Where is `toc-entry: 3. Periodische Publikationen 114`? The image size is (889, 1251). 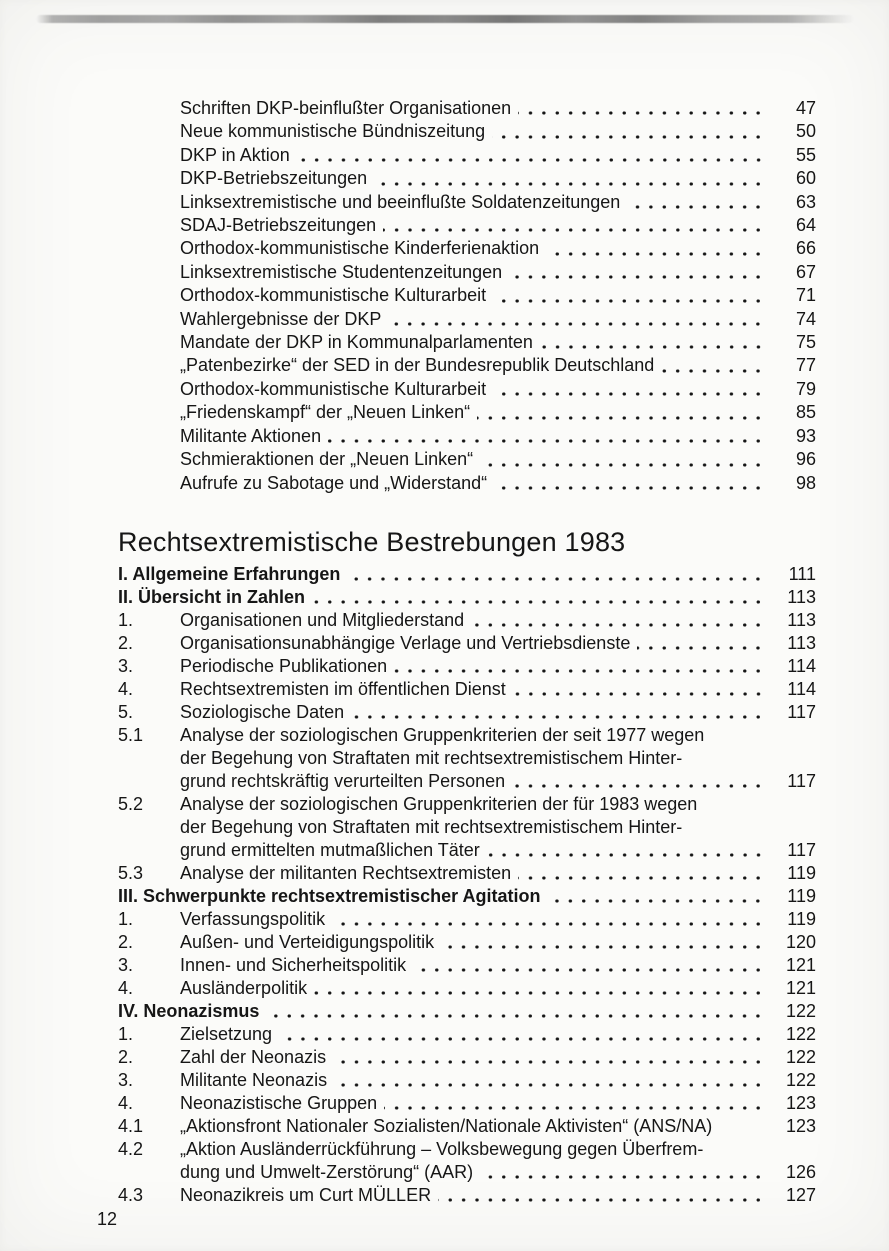
toc-entry: 3. Periodische Publikationen 114 is located at coordinates (467, 666).